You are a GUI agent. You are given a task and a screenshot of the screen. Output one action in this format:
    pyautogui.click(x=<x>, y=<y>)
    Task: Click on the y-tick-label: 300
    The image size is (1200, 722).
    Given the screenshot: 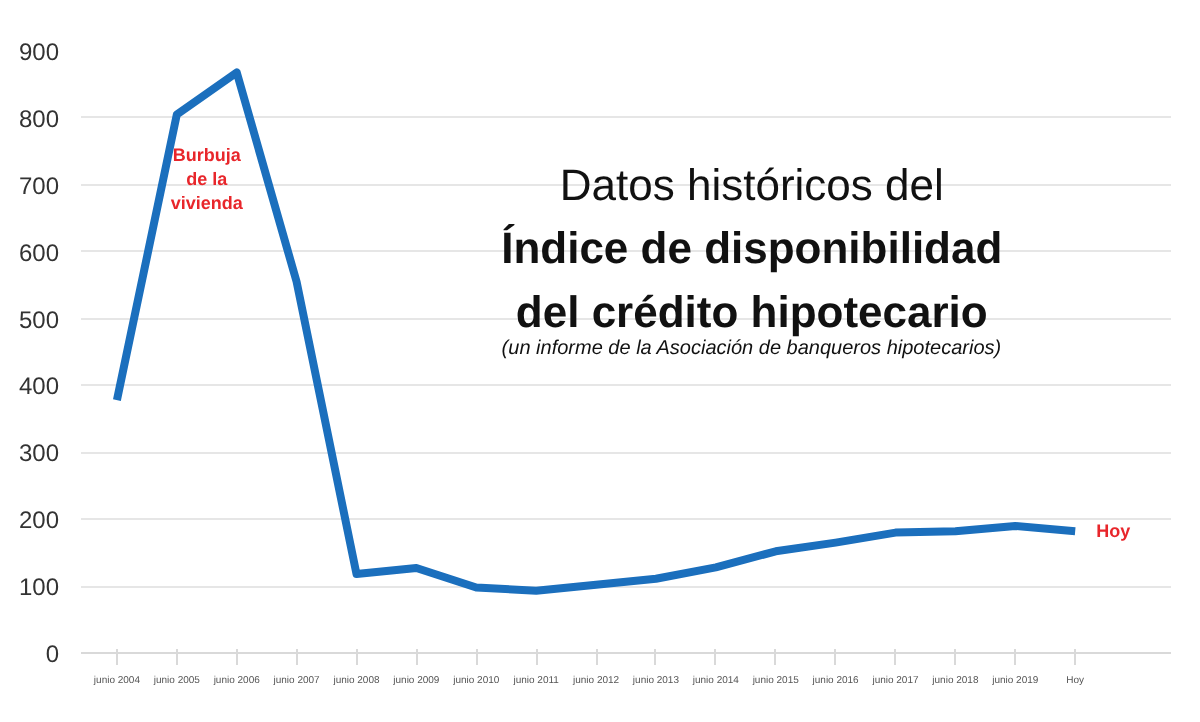 What is the action you would take?
    pyautogui.click(x=39, y=453)
    